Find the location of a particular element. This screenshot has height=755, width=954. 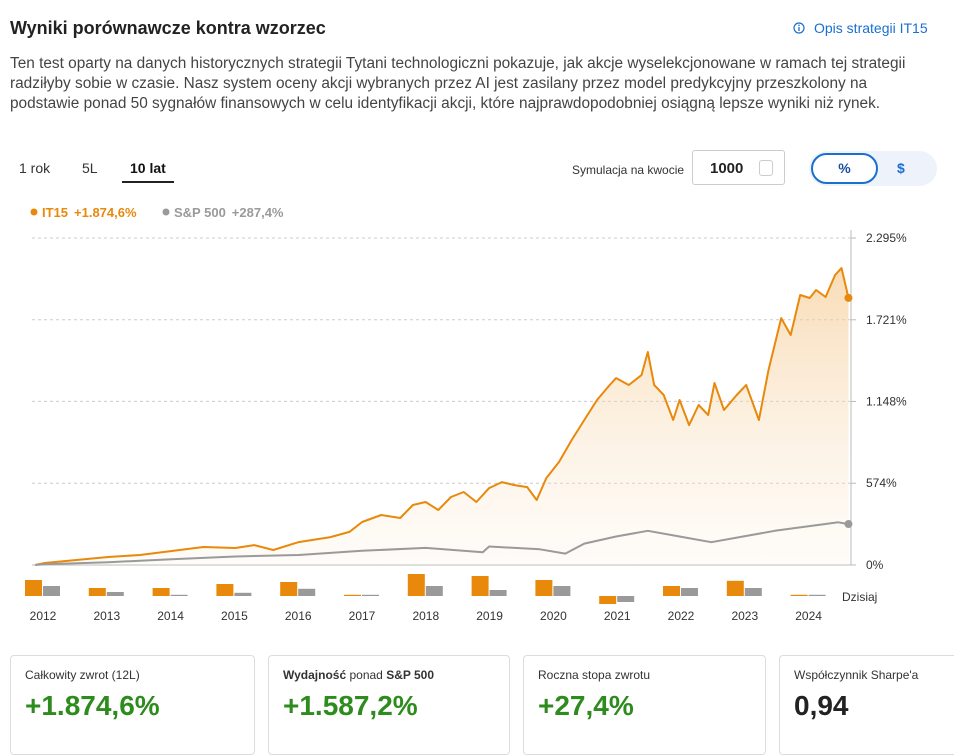

x-tick-label: 2020 is located at coordinates (553, 616).